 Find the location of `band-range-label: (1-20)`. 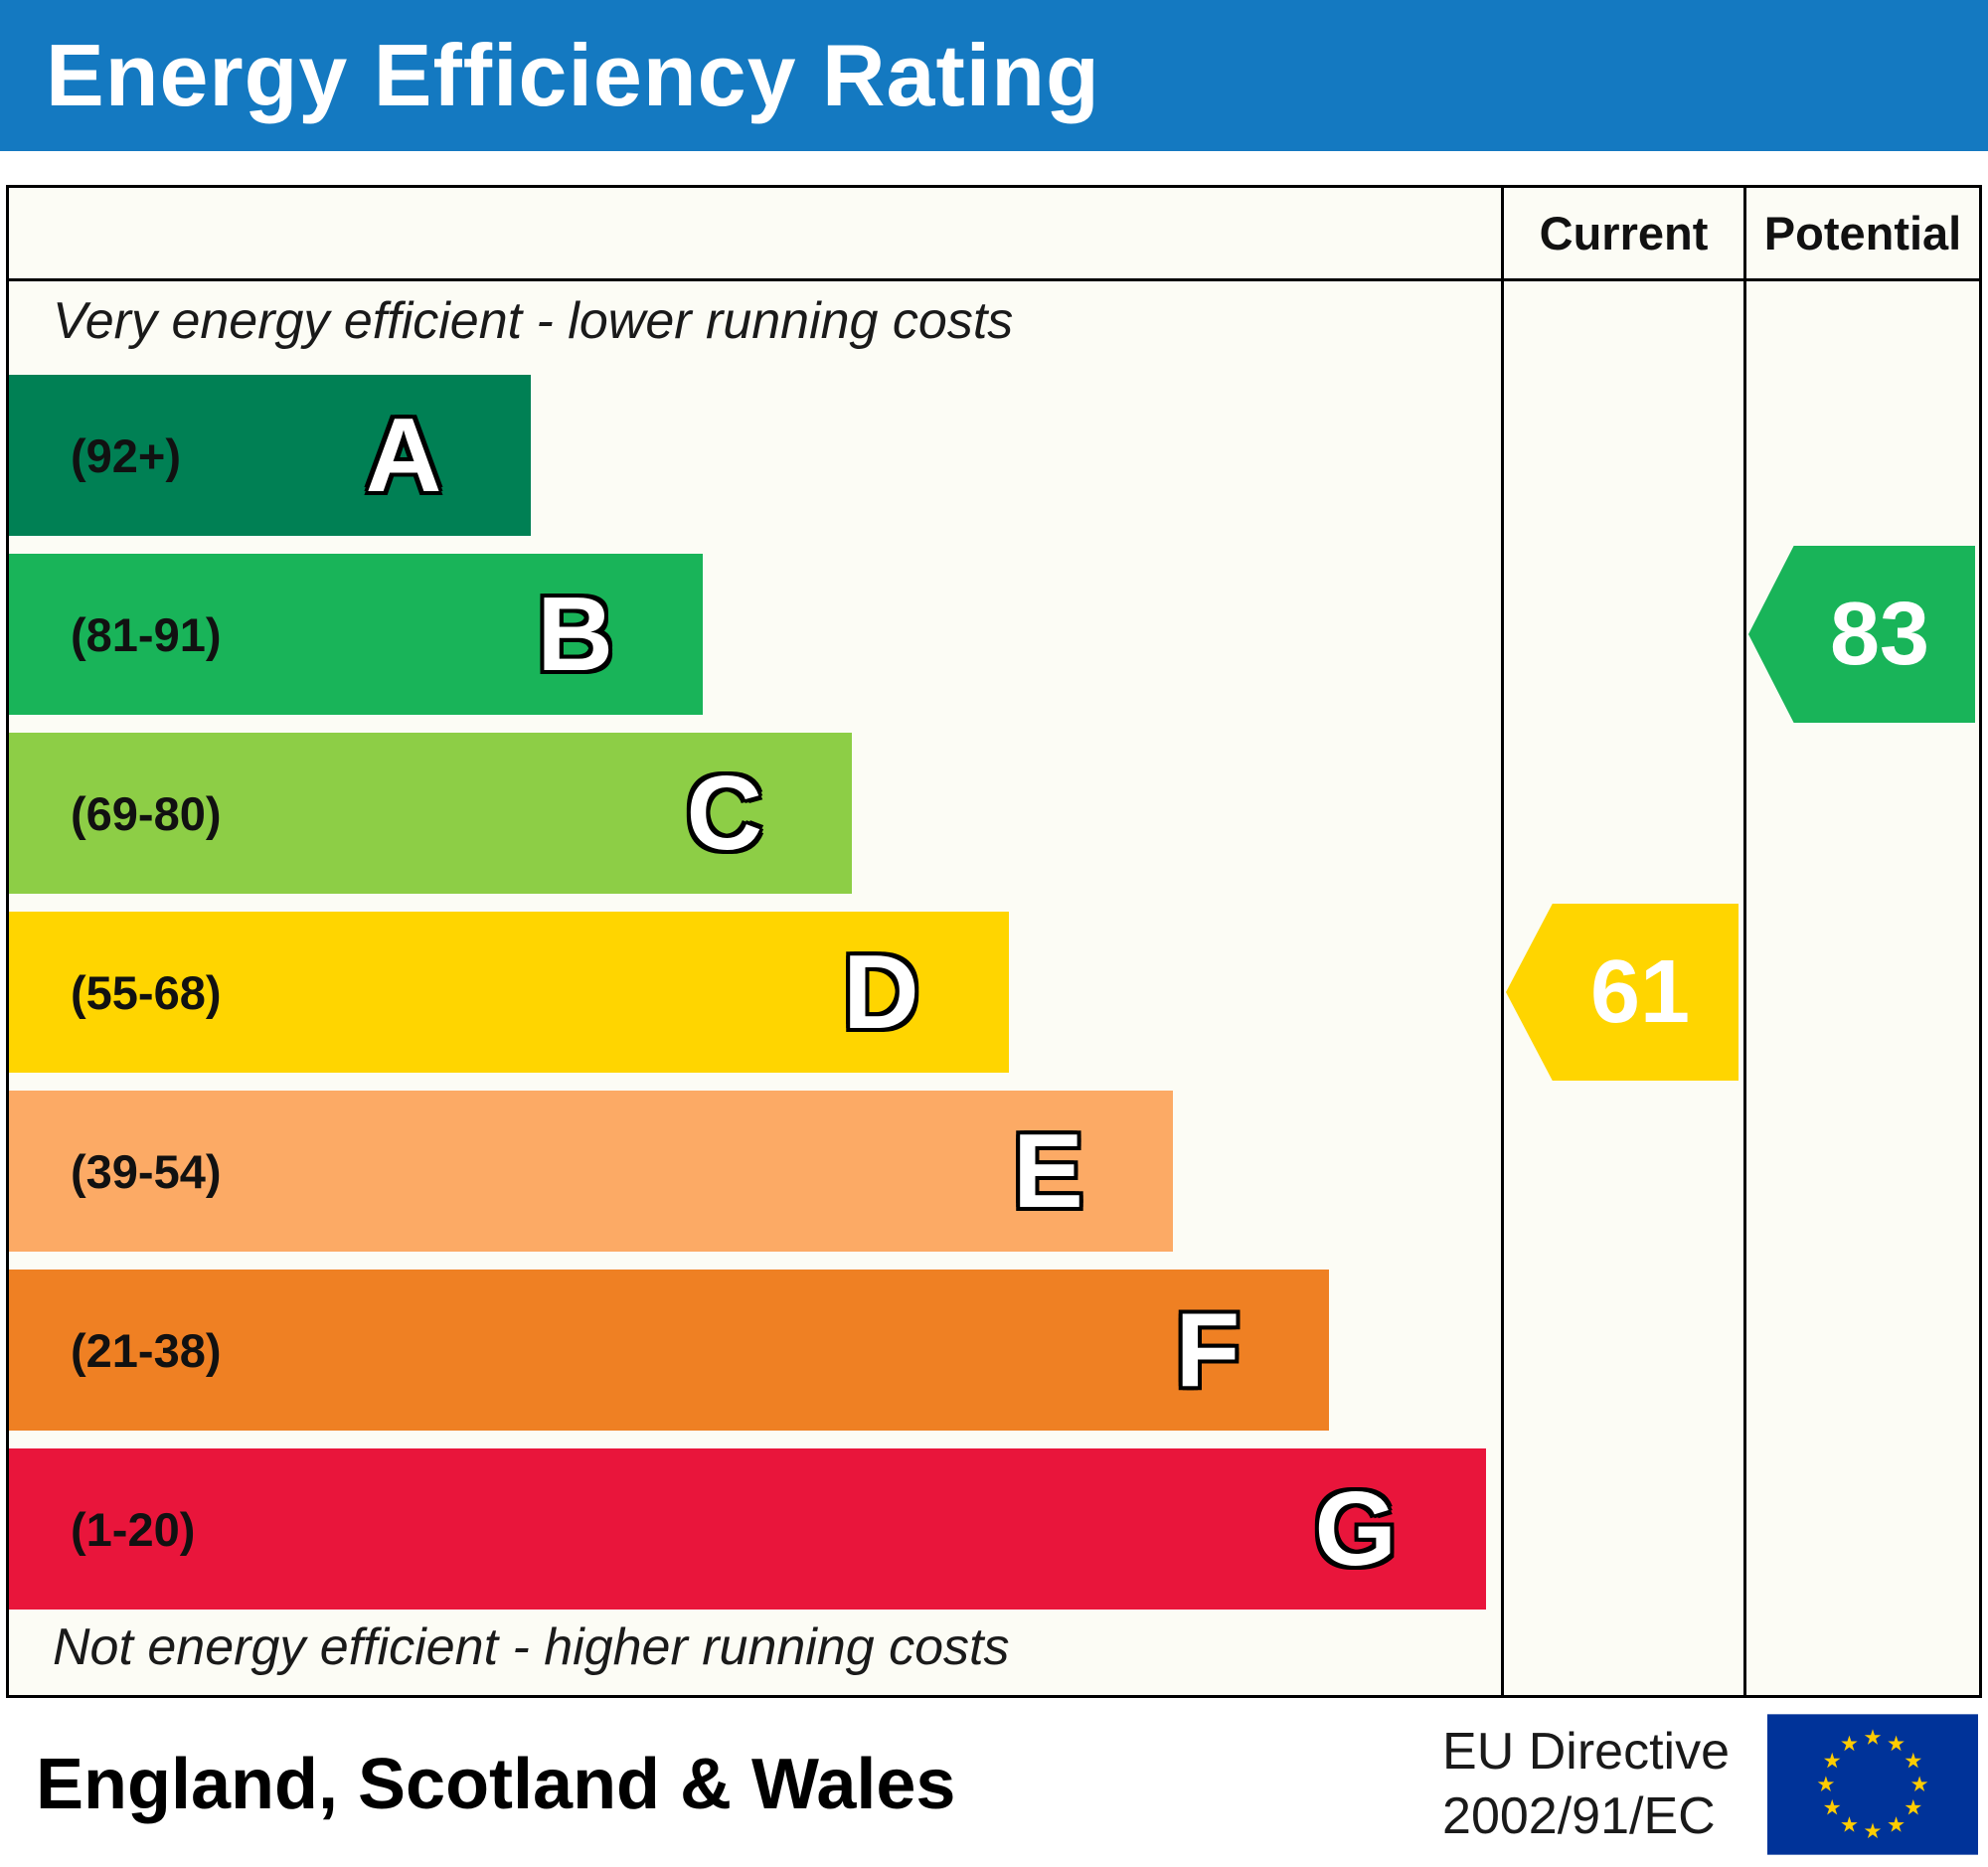

band-range-label: (1-20) is located at coordinates (133, 1529).